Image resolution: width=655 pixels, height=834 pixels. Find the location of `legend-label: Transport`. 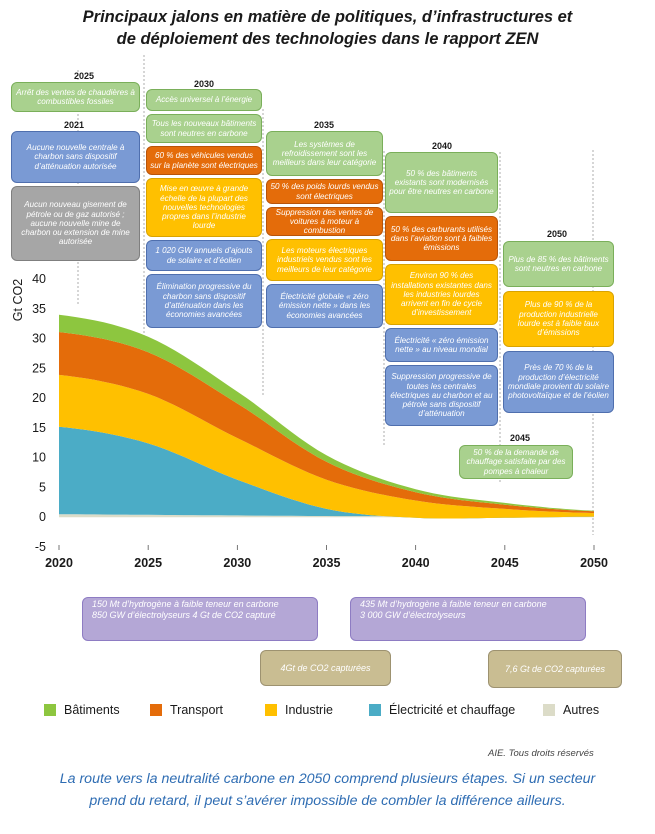

legend-label: Transport is located at coordinates (197, 710).